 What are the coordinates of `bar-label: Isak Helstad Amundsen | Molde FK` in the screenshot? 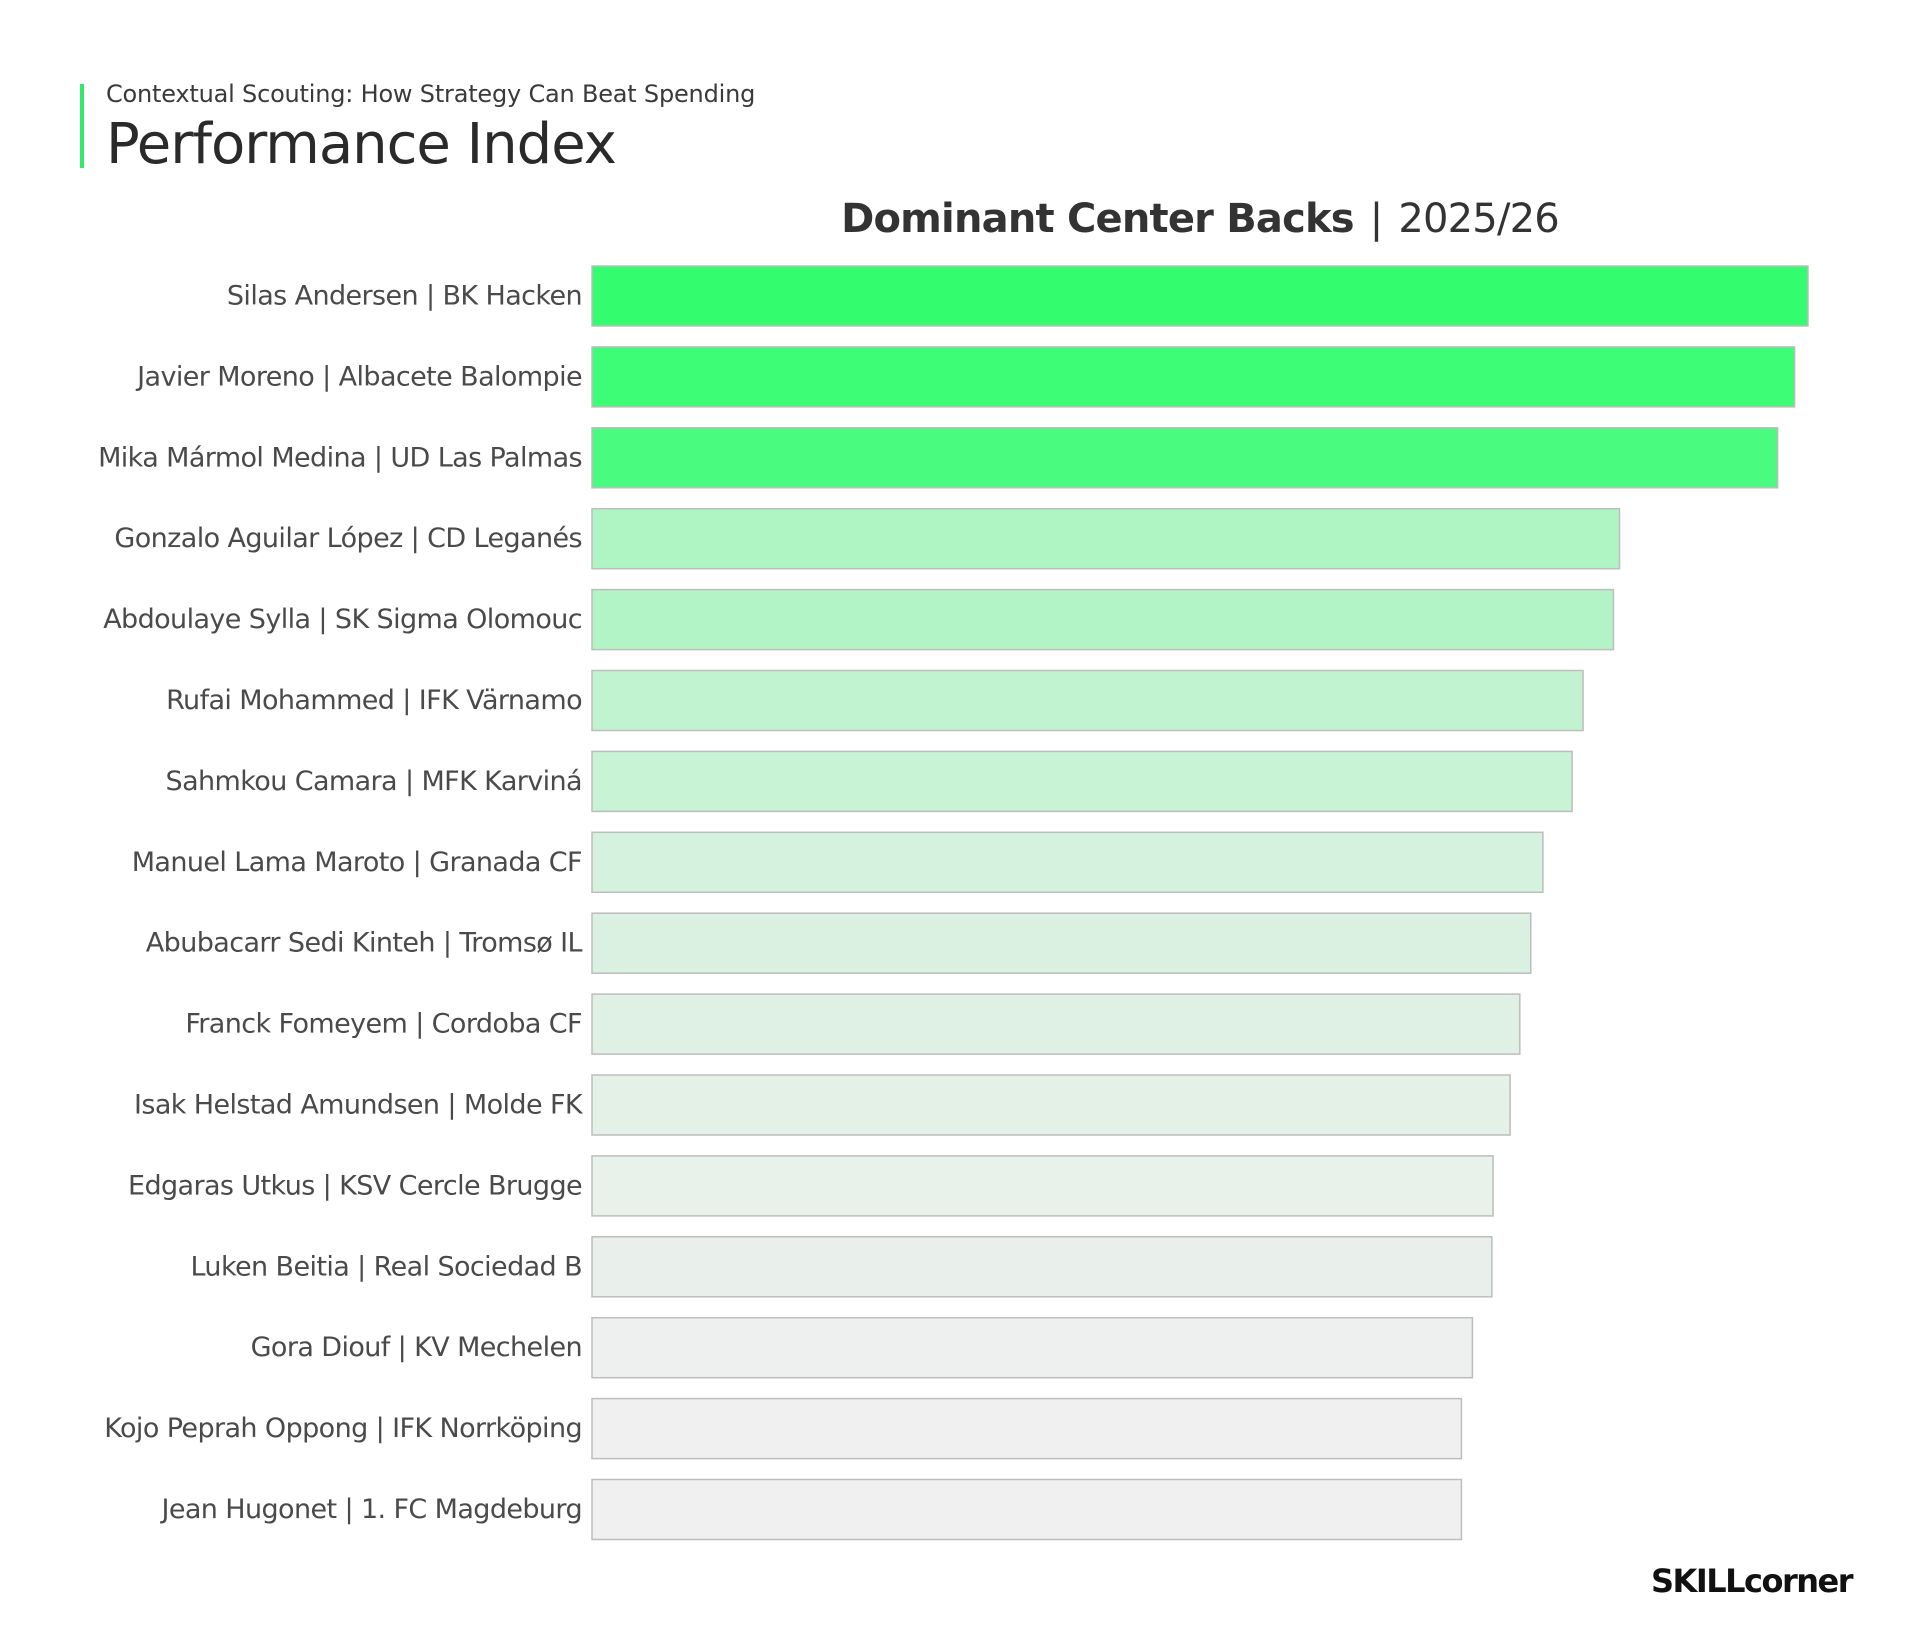 It's located at (359, 1105).